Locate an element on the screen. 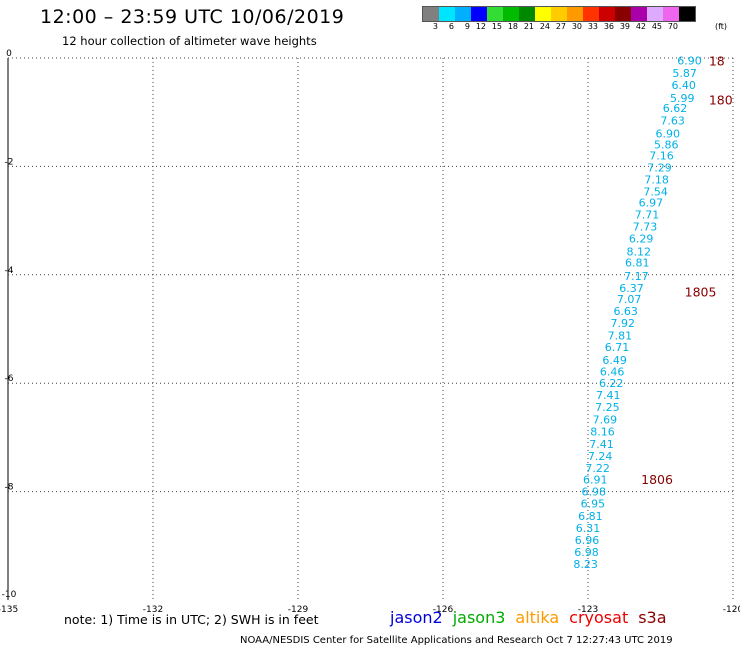 The height and width of the screenshot is (650, 740). color-scale-label: 12 is located at coordinates (480, 26).